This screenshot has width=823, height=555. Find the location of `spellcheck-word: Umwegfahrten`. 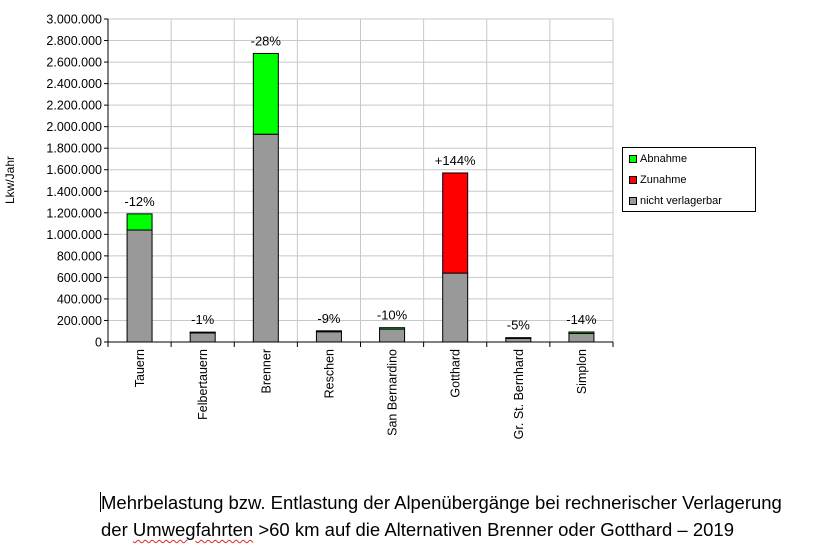

spellcheck-word: Umwegfahrten is located at coordinates (193, 529).